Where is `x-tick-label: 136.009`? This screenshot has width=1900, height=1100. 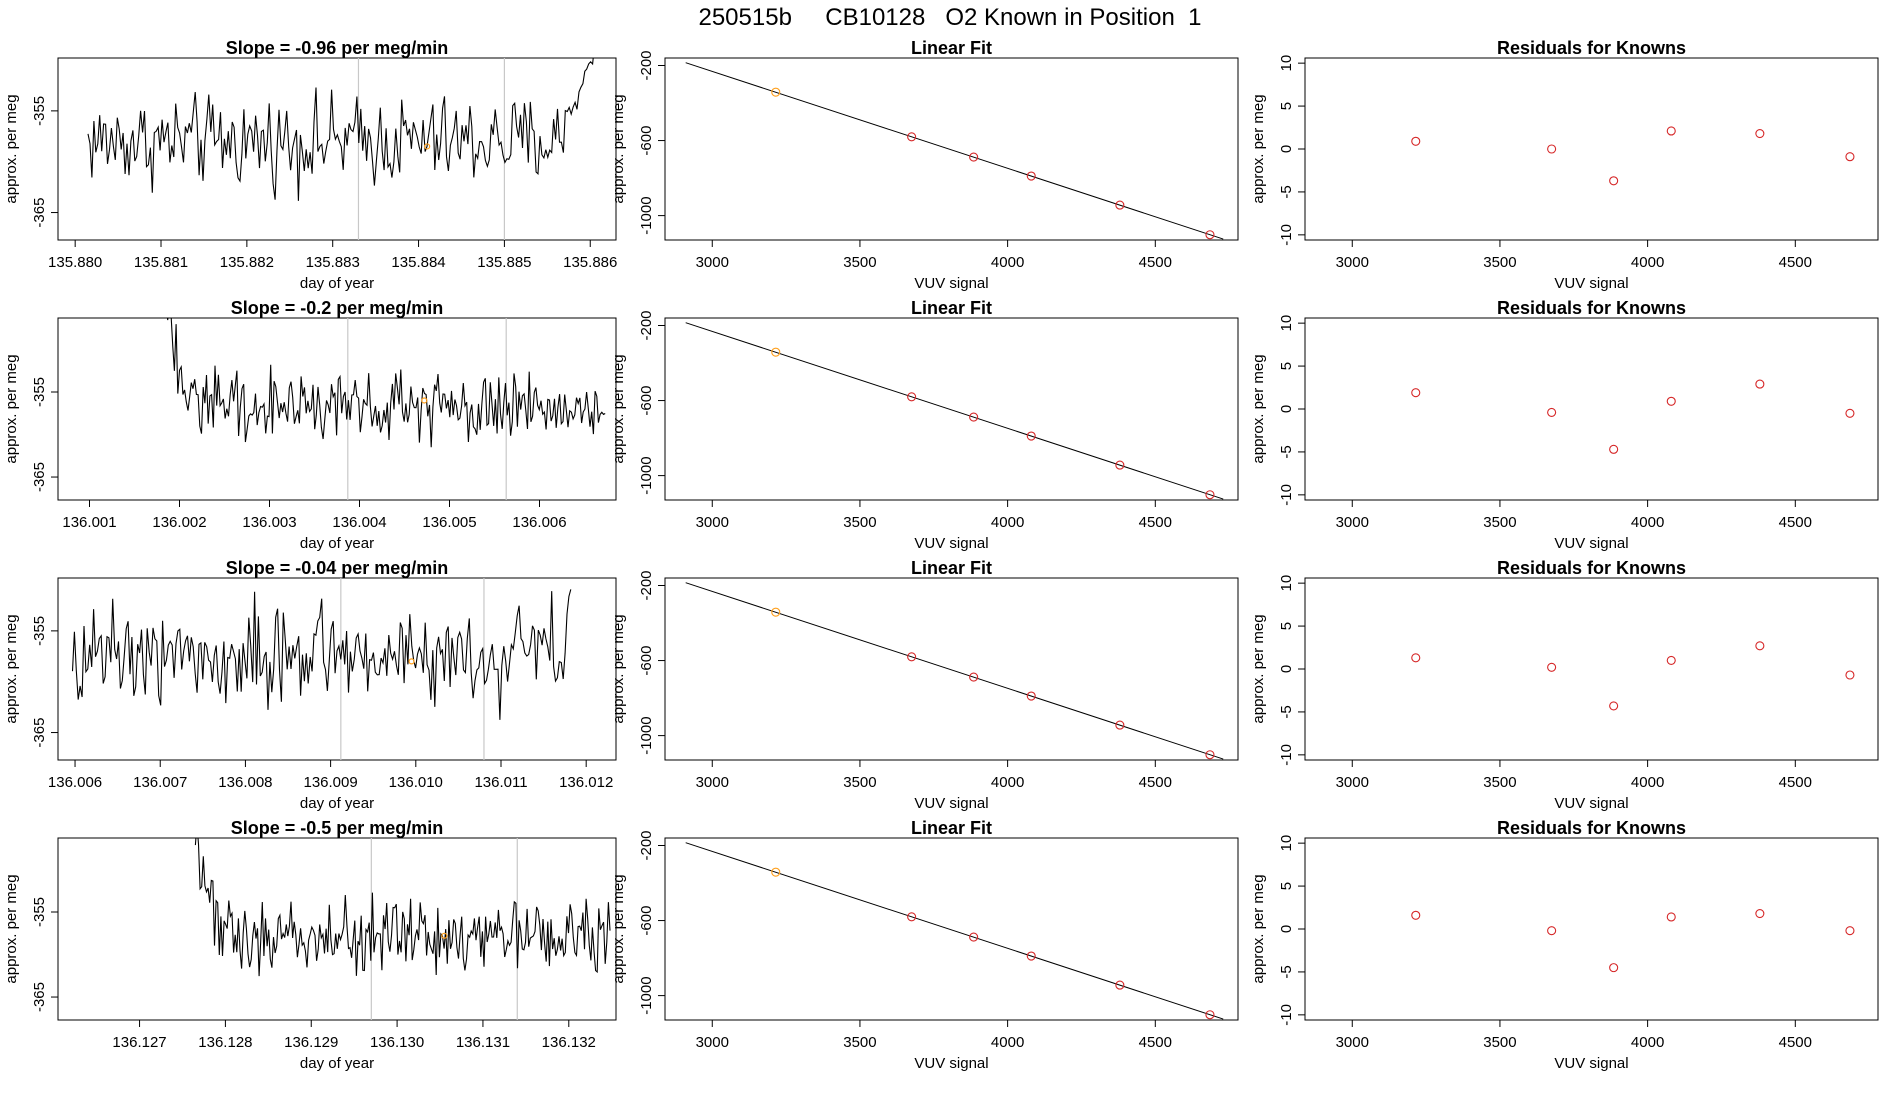 x-tick-label: 136.009 is located at coordinates (330, 782).